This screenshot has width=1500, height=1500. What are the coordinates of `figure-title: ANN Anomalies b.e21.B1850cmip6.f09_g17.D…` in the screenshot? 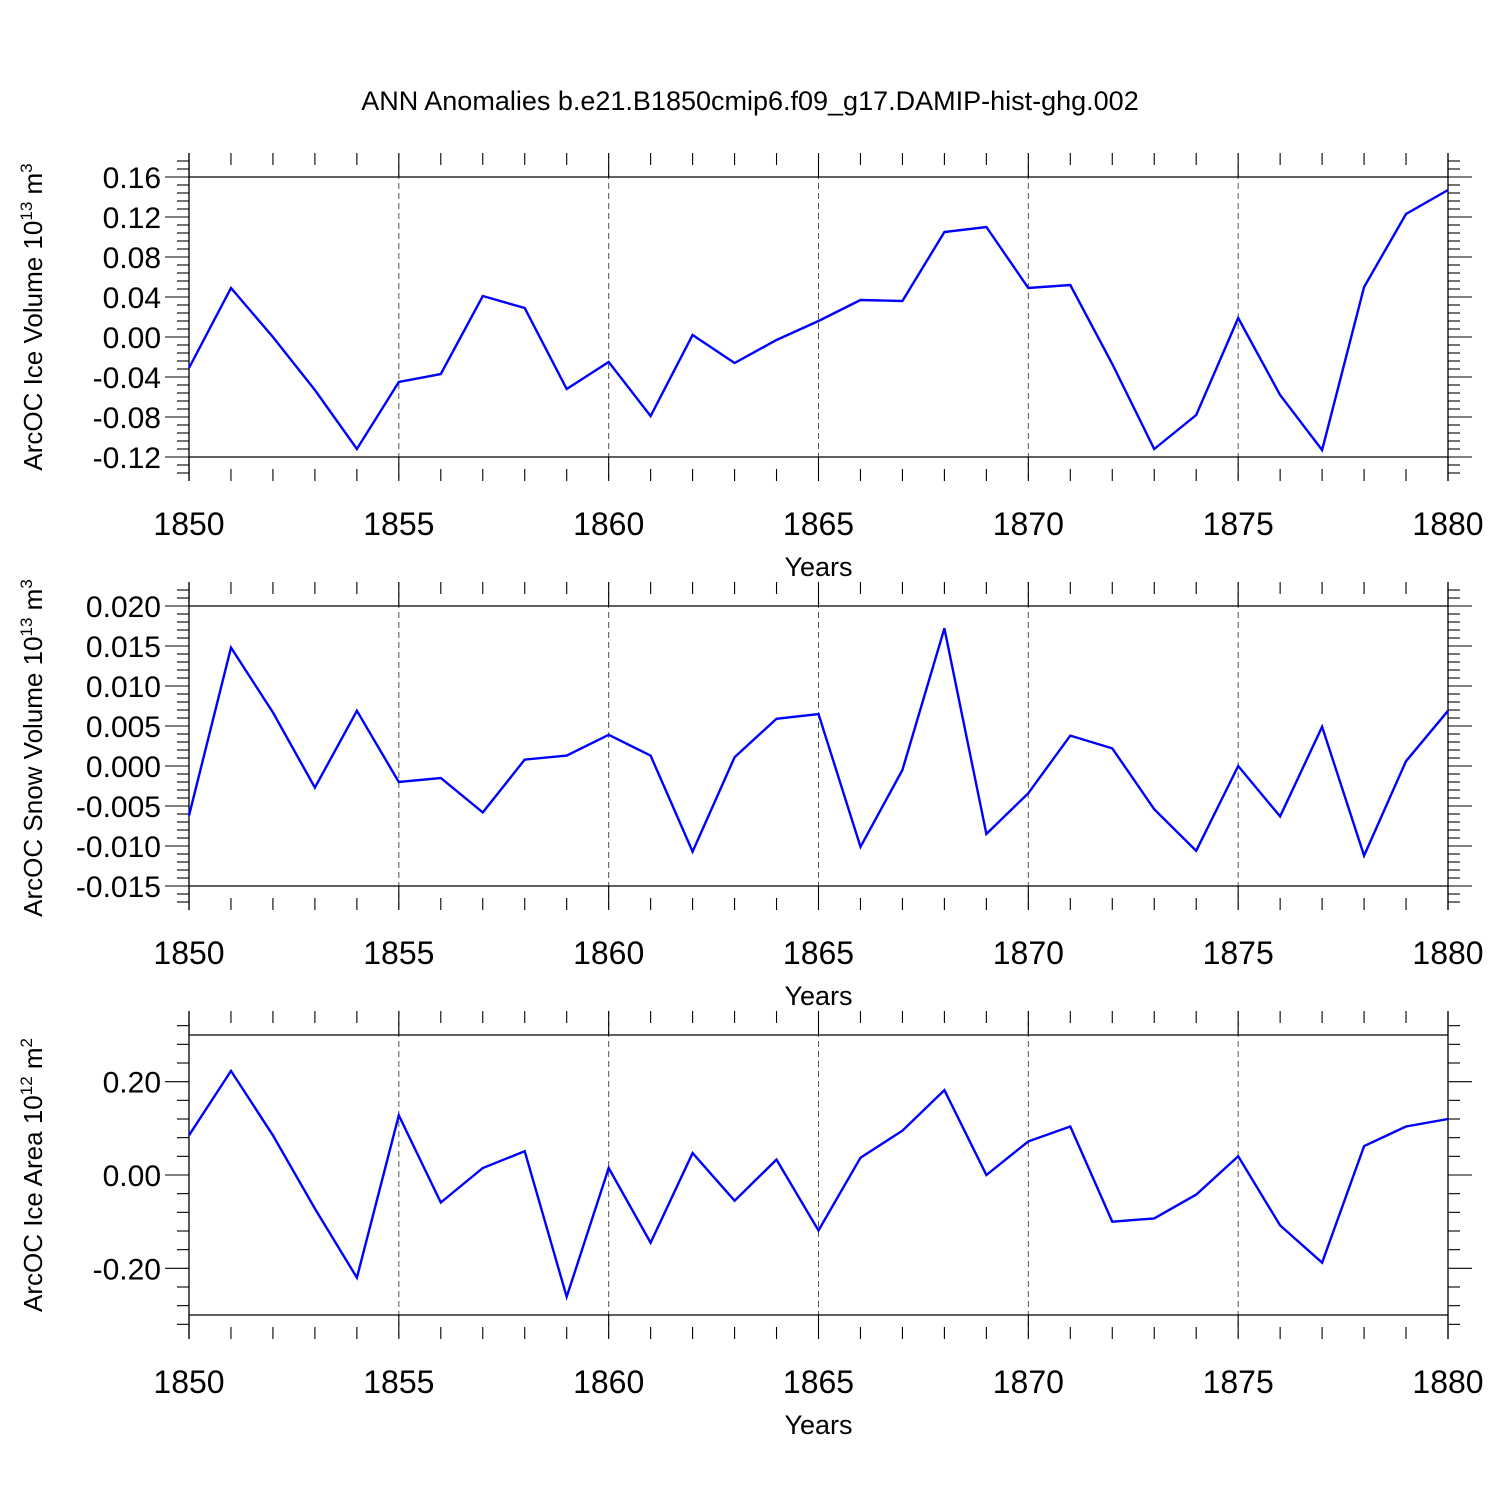 It's located at (749, 101).